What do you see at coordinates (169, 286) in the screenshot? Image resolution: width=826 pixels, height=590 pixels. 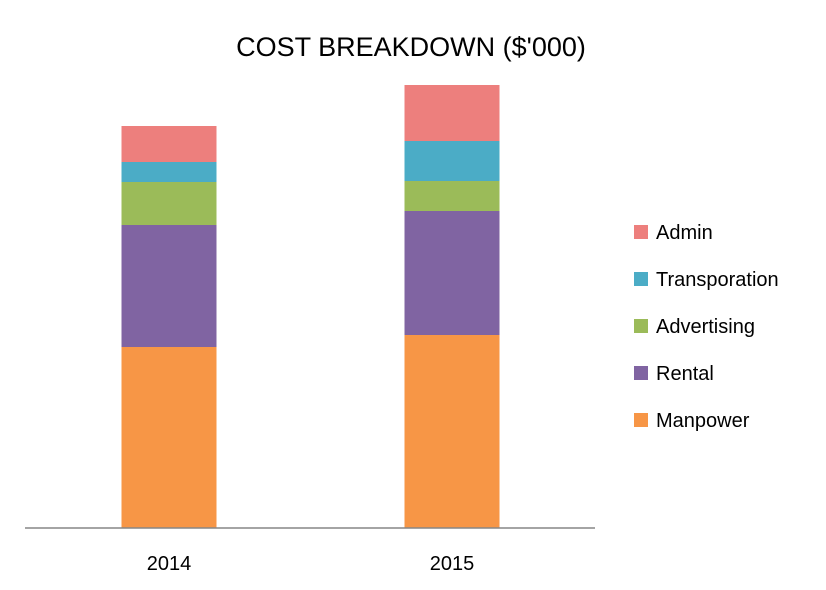 I see `bar-2014-rental` at bounding box center [169, 286].